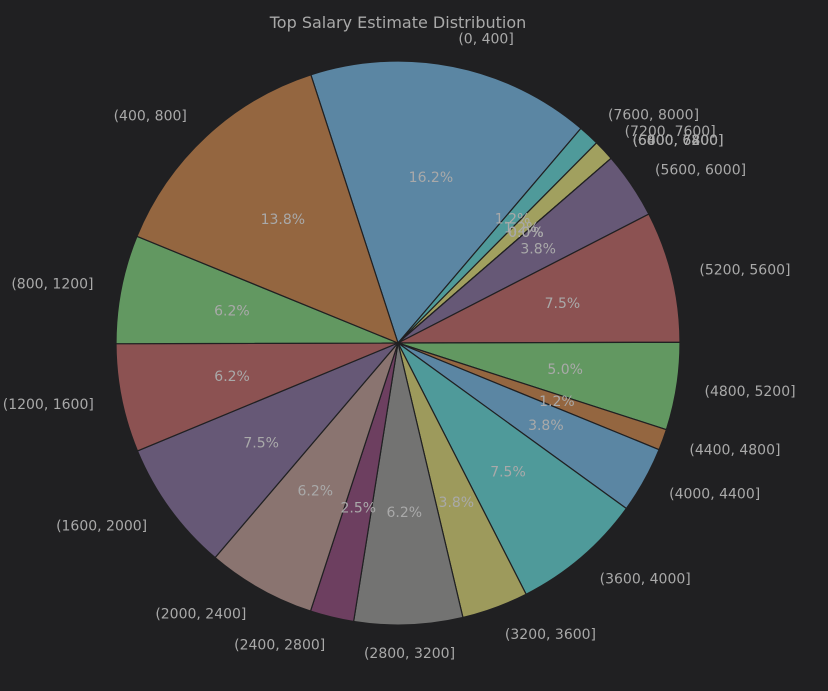  I want to click on pie-category-label: (6000, 6400], so click(677, 141).